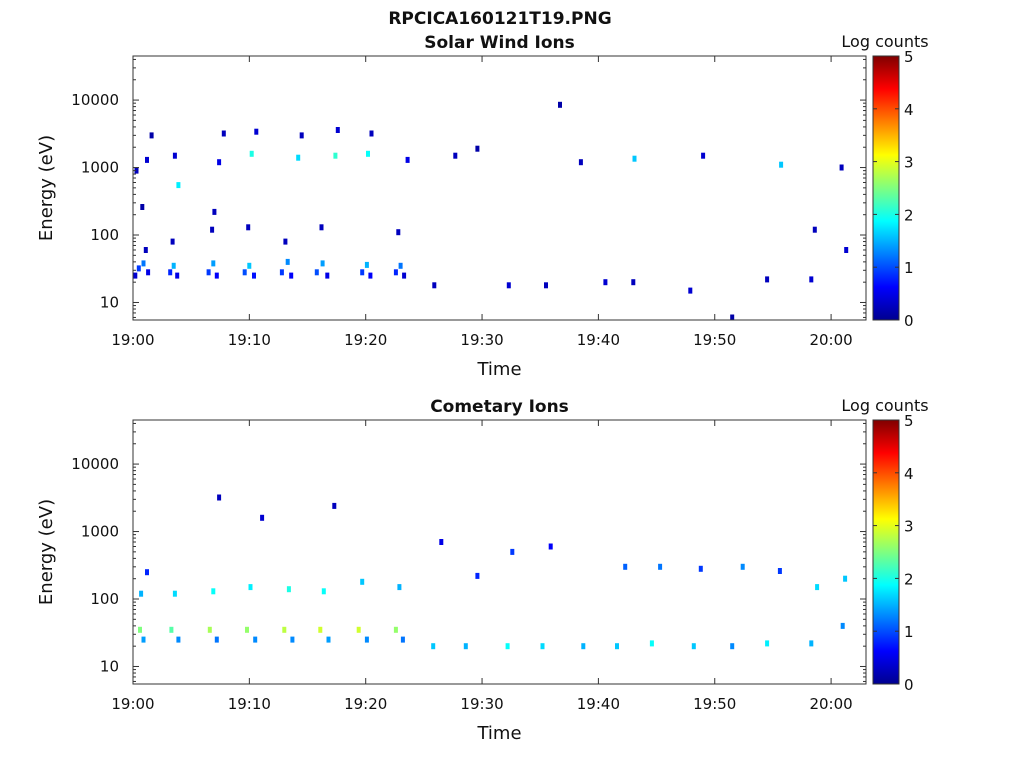 This screenshot has height=768, width=1024. Describe the element at coordinates (909, 321) in the screenshot. I see `colorbar-tick-label: 0` at that location.